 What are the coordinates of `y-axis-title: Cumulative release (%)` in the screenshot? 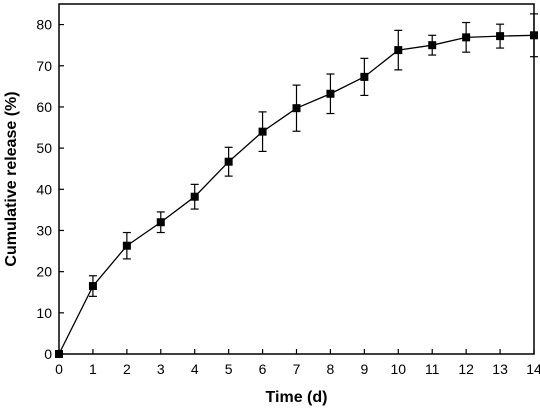 It's located at (11, 178).